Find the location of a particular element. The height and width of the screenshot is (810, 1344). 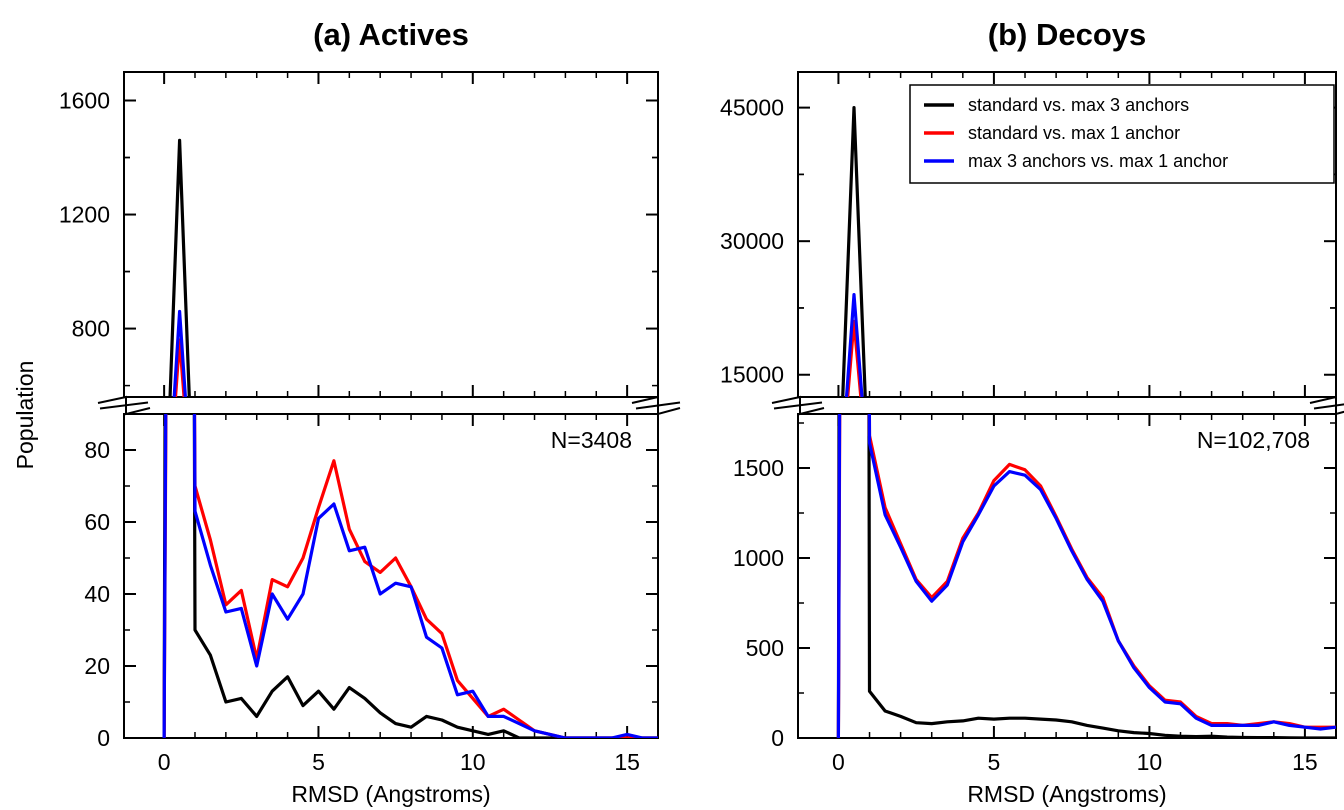

legend-label: standard vs. max 3 anchors is located at coordinates (1078, 105).